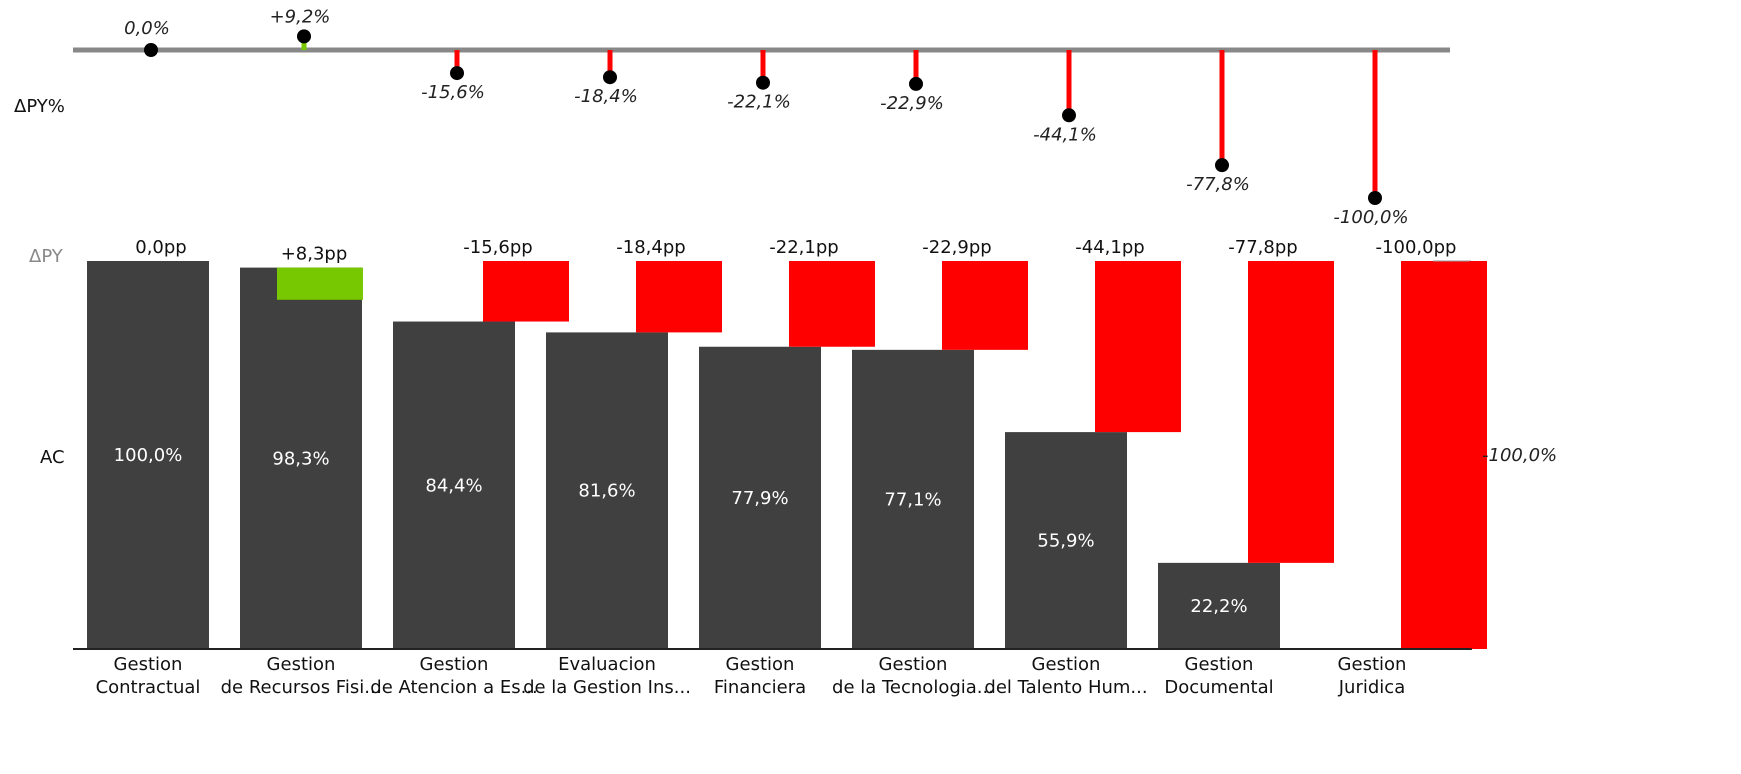 This screenshot has height=774, width=1741. I want to click on row-label-ac: AC, so click(52, 457).